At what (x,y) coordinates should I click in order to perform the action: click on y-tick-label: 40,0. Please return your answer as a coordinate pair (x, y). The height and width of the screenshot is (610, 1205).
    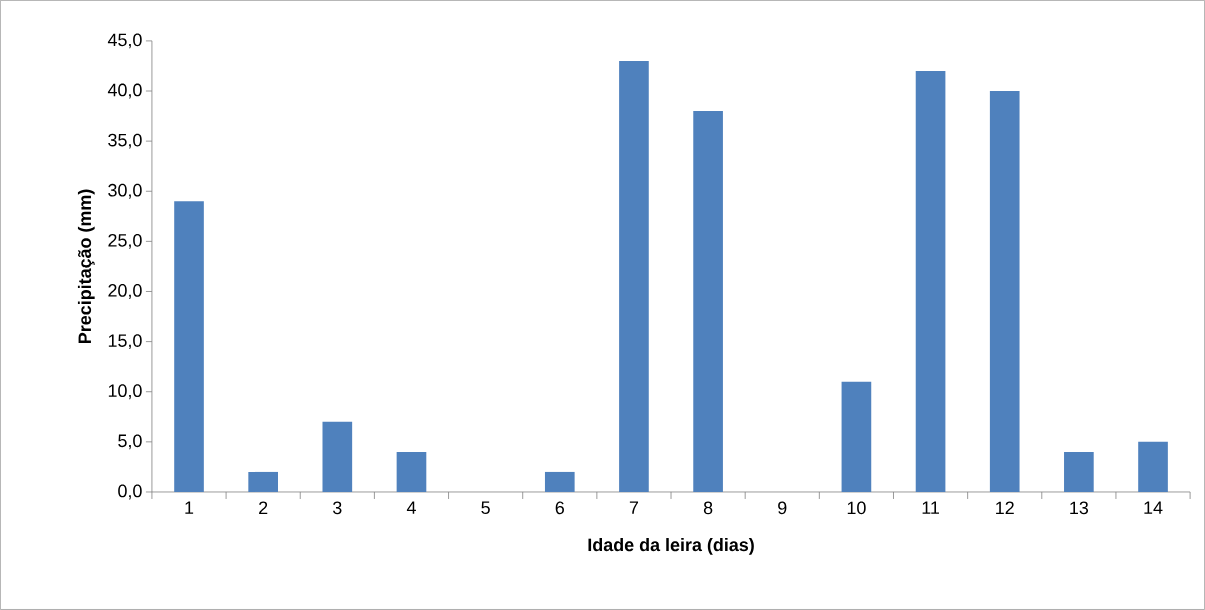
    Looking at the image, I should click on (124, 91).